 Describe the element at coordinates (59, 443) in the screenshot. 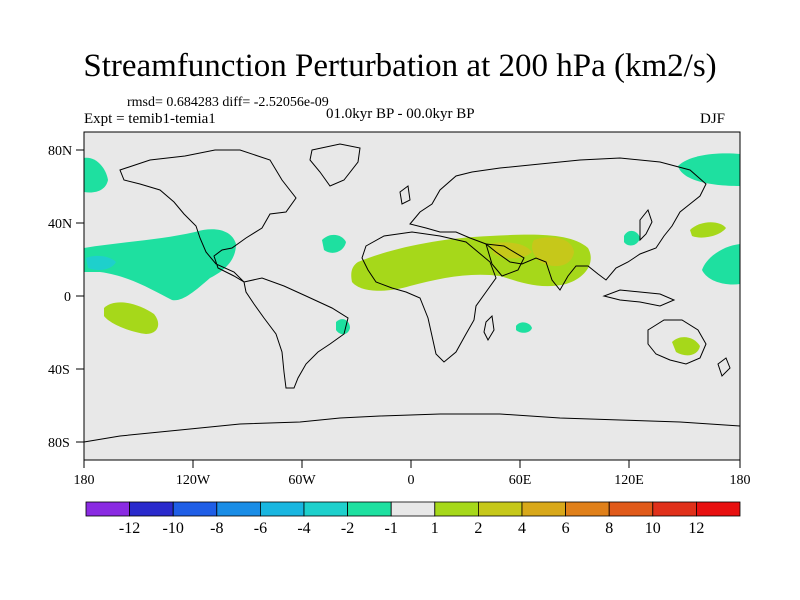

I see `lat-label-80s: 80S` at that location.